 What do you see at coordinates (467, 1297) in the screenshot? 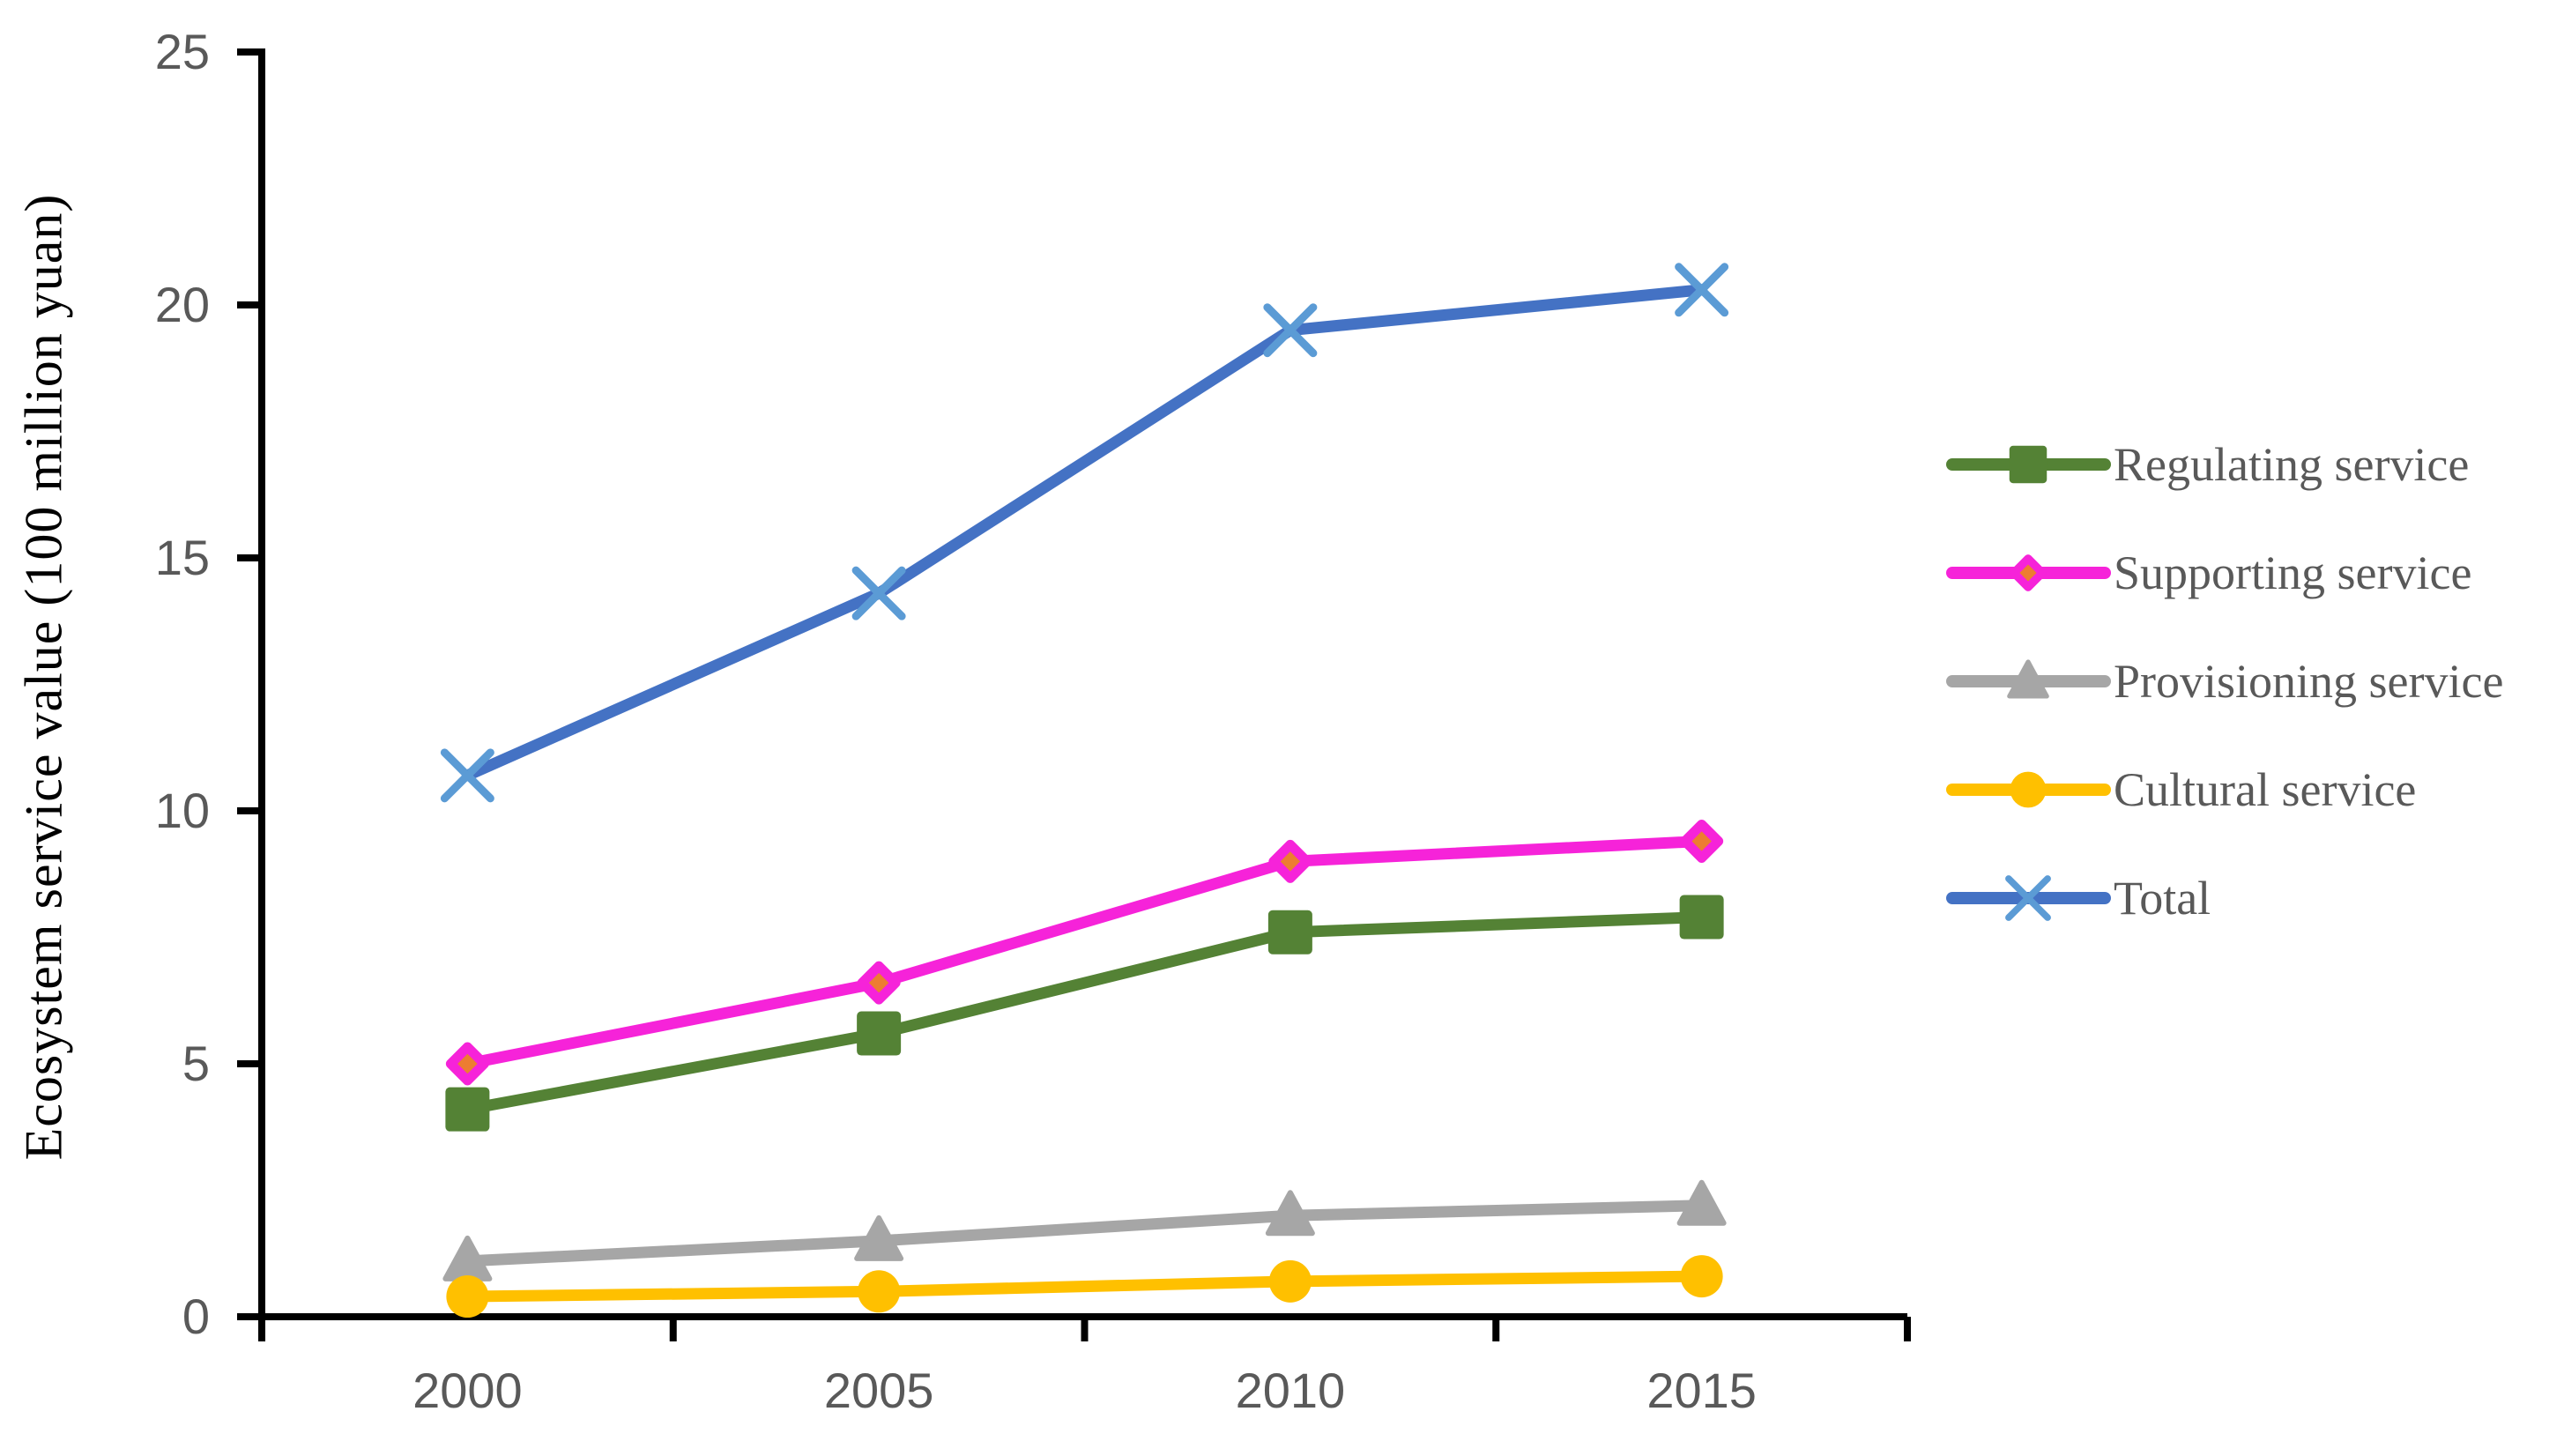
I see `data-point-cultural-service-2000-circle-marker` at bounding box center [467, 1297].